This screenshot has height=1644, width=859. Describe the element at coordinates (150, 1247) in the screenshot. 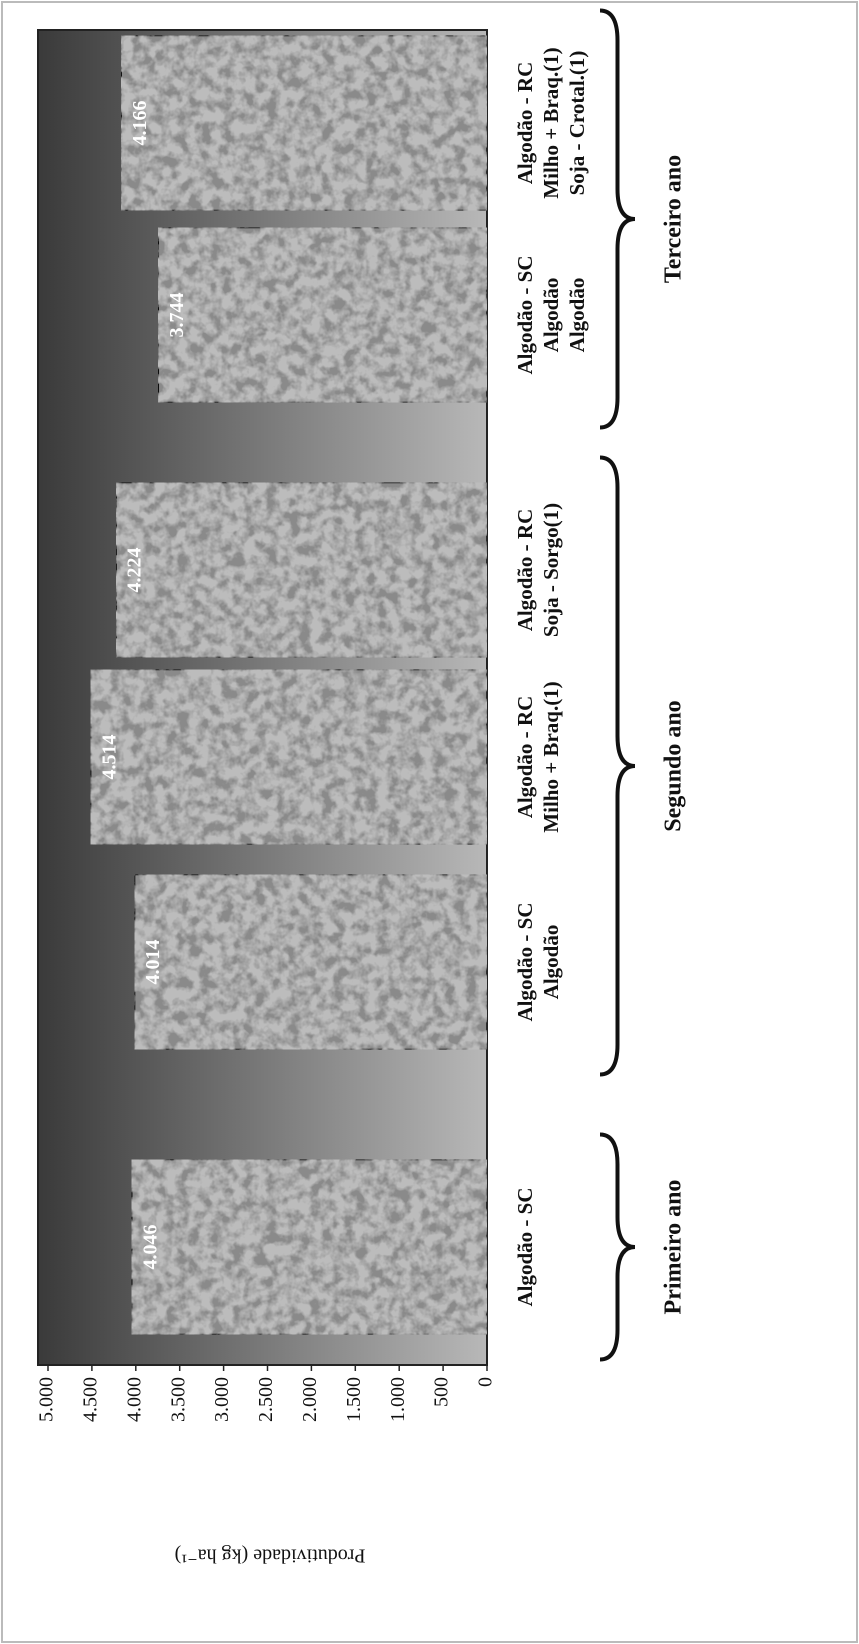

I see `value-label: 4.046` at that location.